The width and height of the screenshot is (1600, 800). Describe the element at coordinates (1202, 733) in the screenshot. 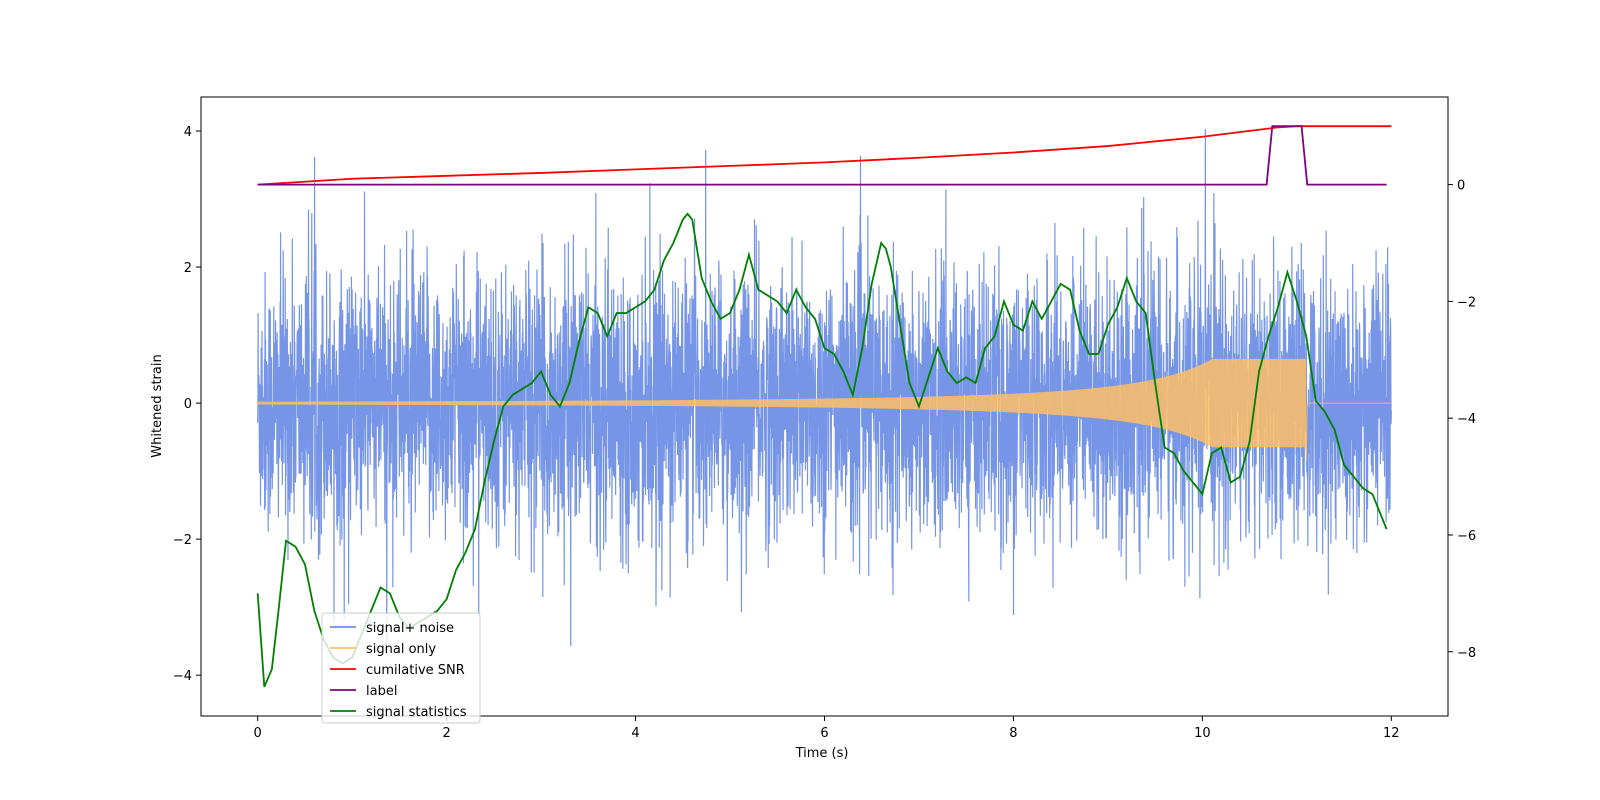

I see `x-tick-label: 10` at that location.